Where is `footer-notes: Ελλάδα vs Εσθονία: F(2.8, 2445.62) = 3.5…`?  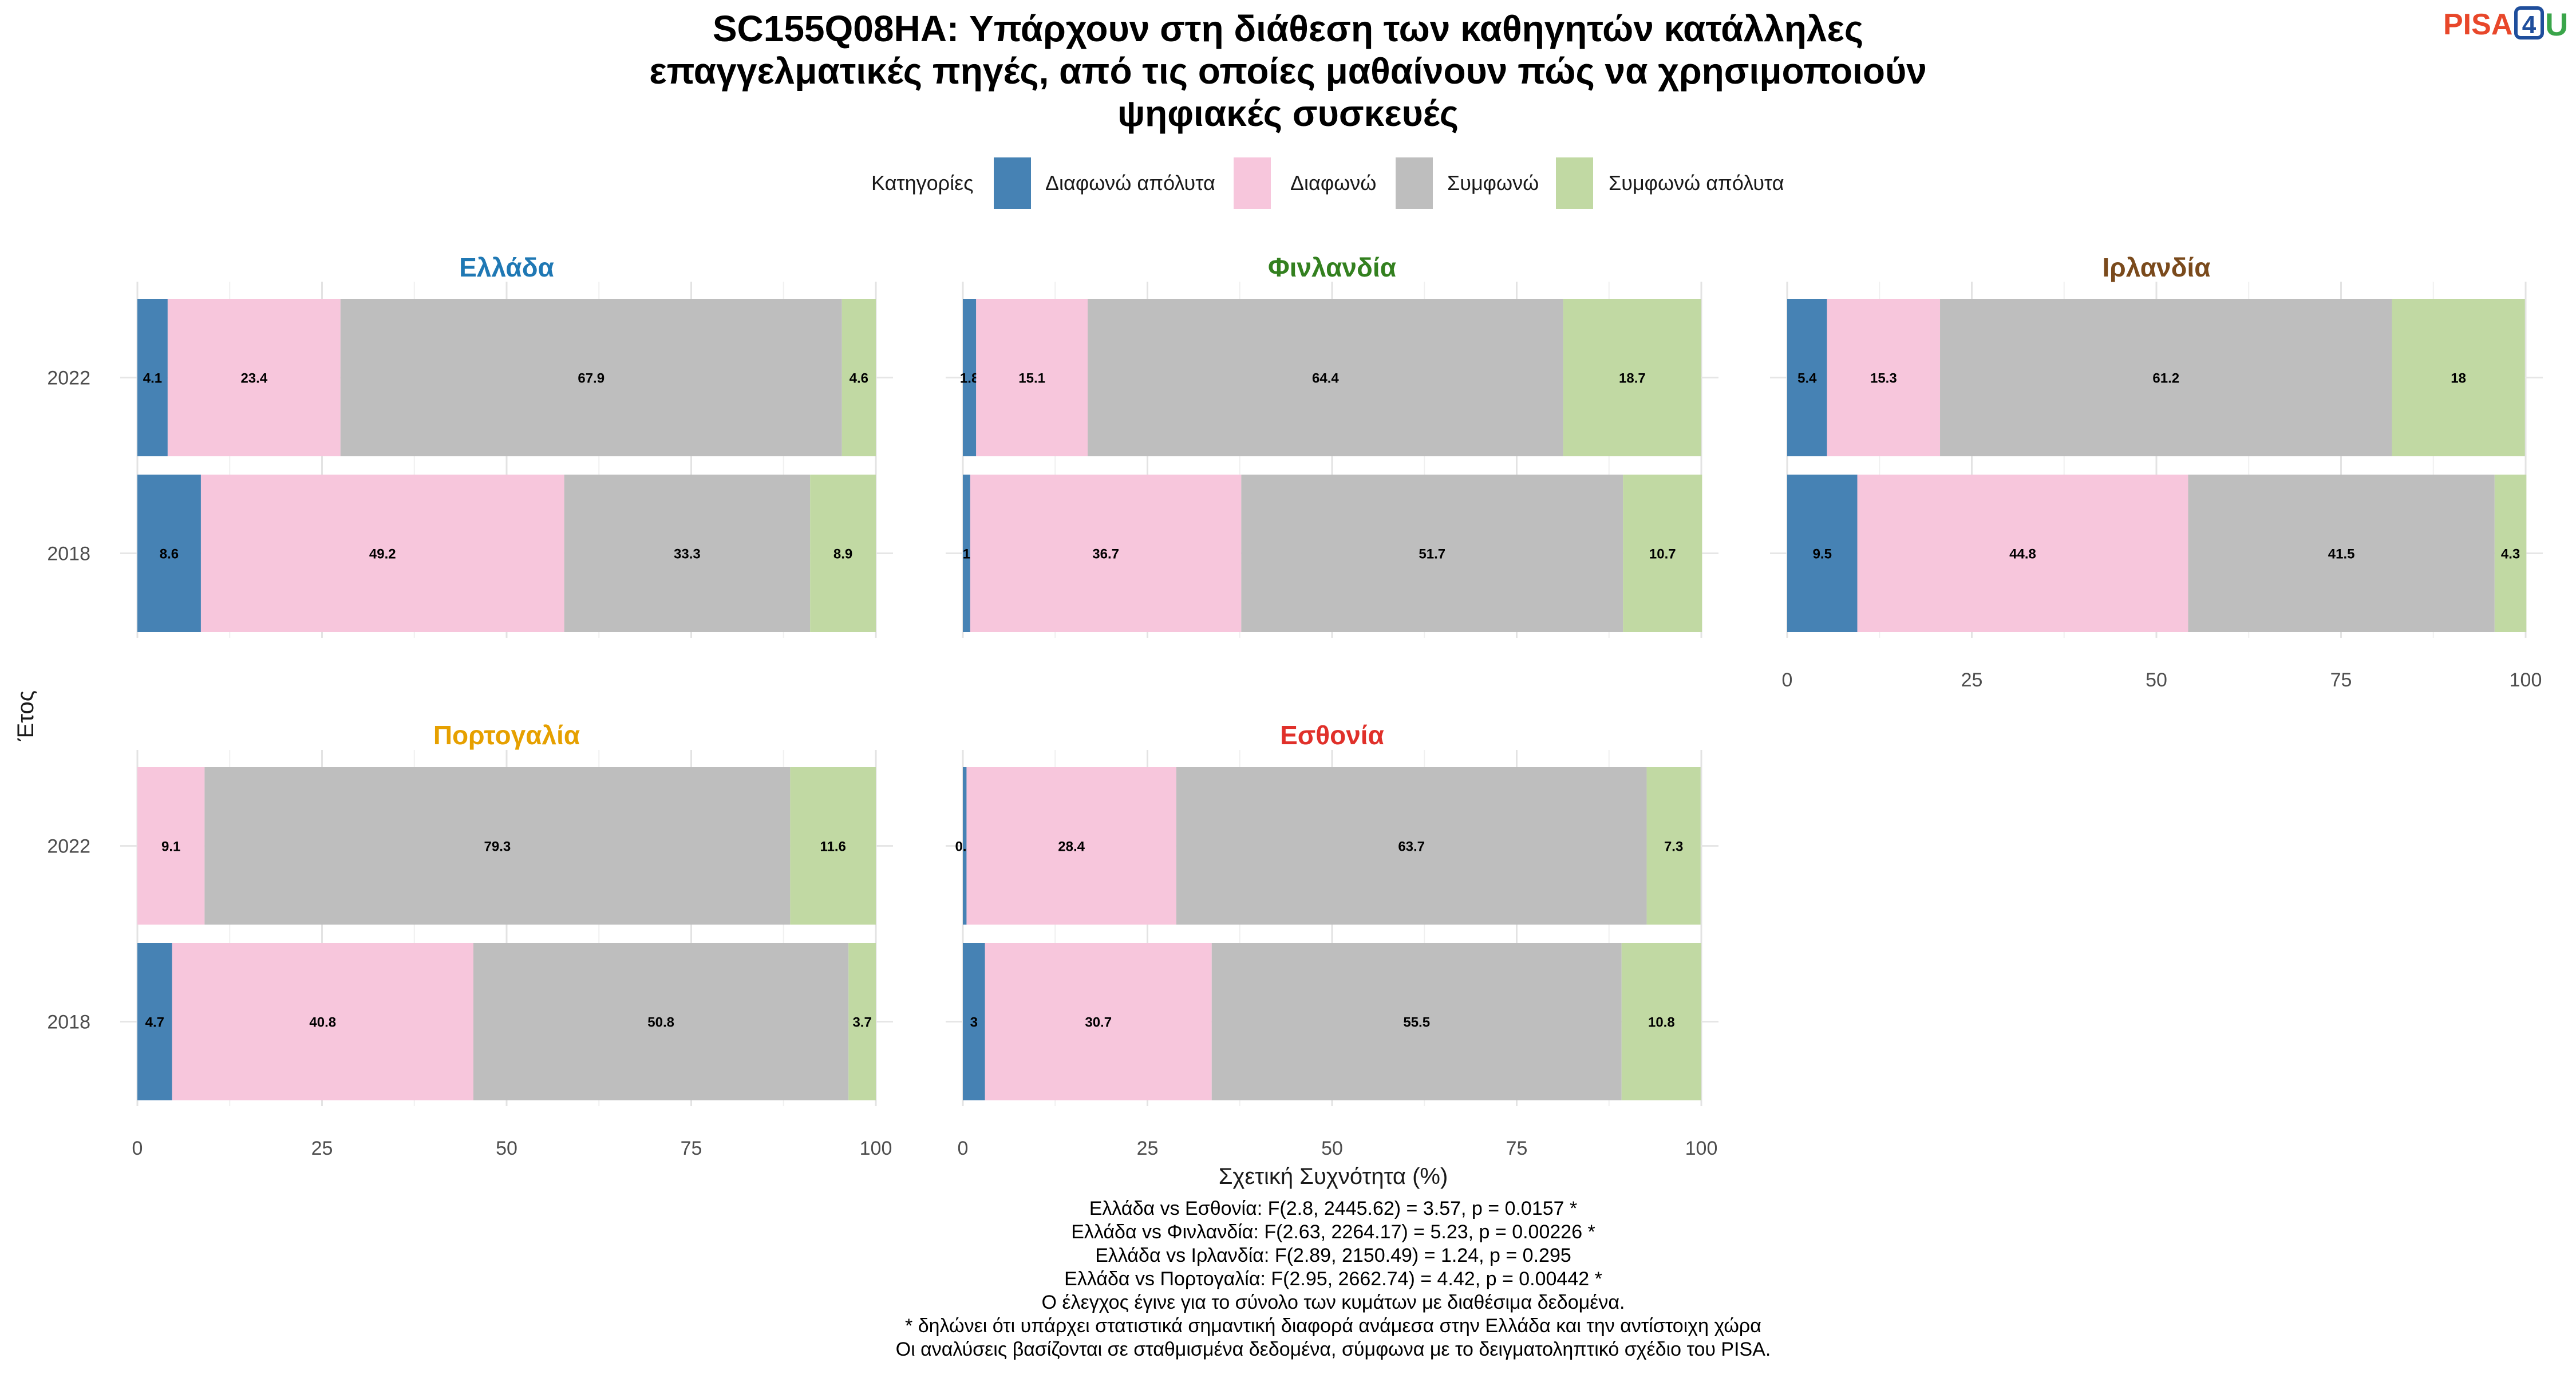
footer-notes: Ελλάδα vs Εσθονία: F(2.8, 2445.62) = 3.5… is located at coordinates (1333, 1279).